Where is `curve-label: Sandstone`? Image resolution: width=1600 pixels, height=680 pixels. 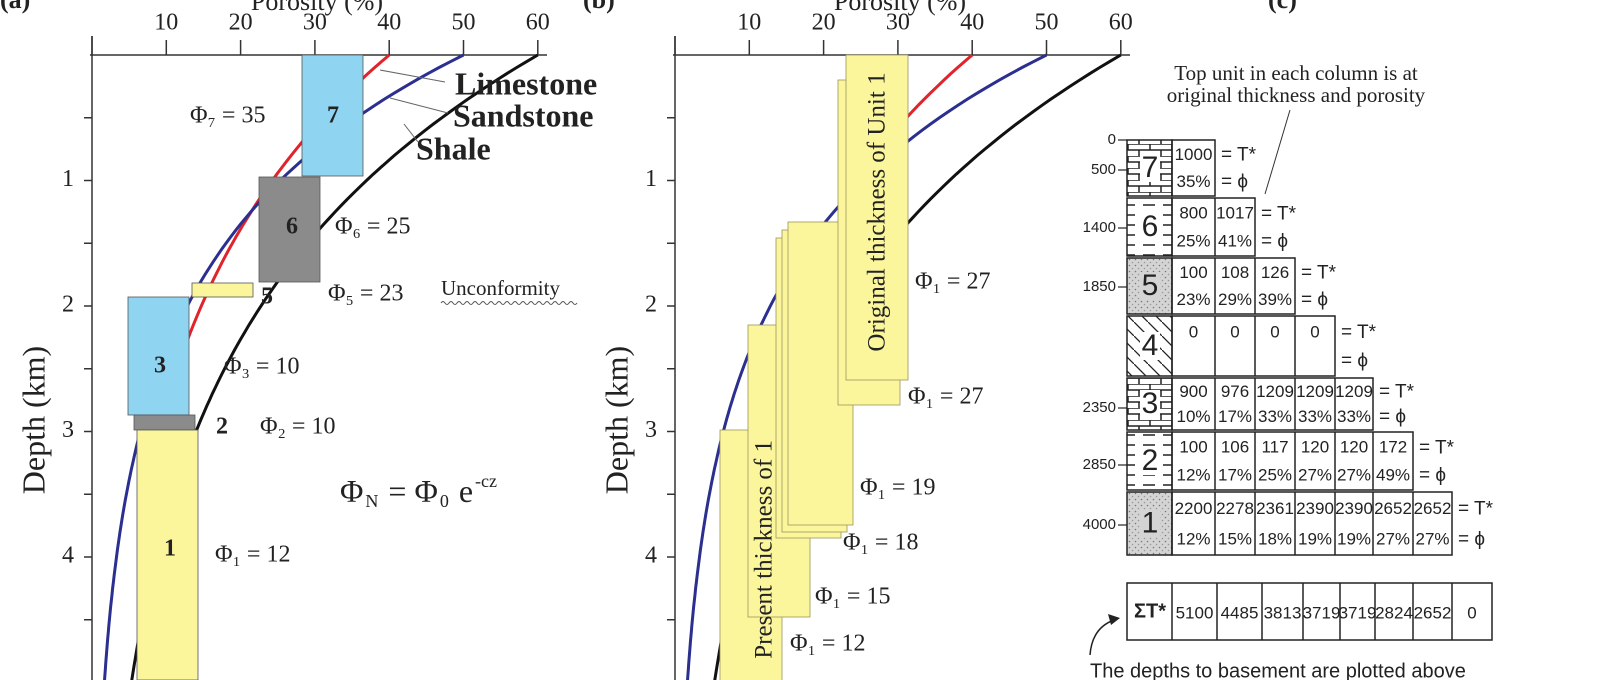
curve-label: Sandstone is located at coordinates (523, 115).